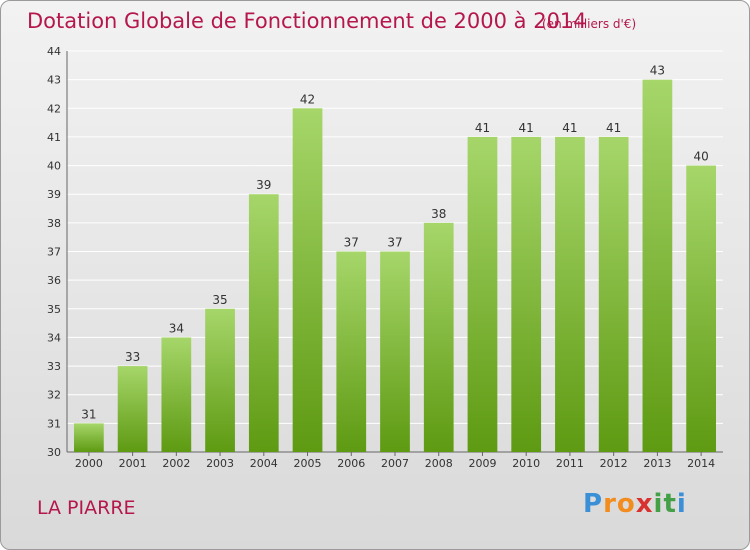  Describe the element at coordinates (264, 463) in the screenshot. I see `x-tick-label: 2004` at that location.